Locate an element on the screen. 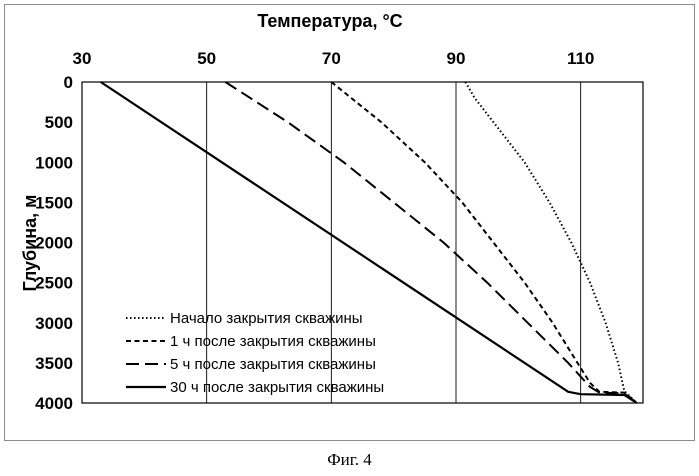 The image size is (699, 476). y-tick-label: 4000 is located at coordinates (54, 403).